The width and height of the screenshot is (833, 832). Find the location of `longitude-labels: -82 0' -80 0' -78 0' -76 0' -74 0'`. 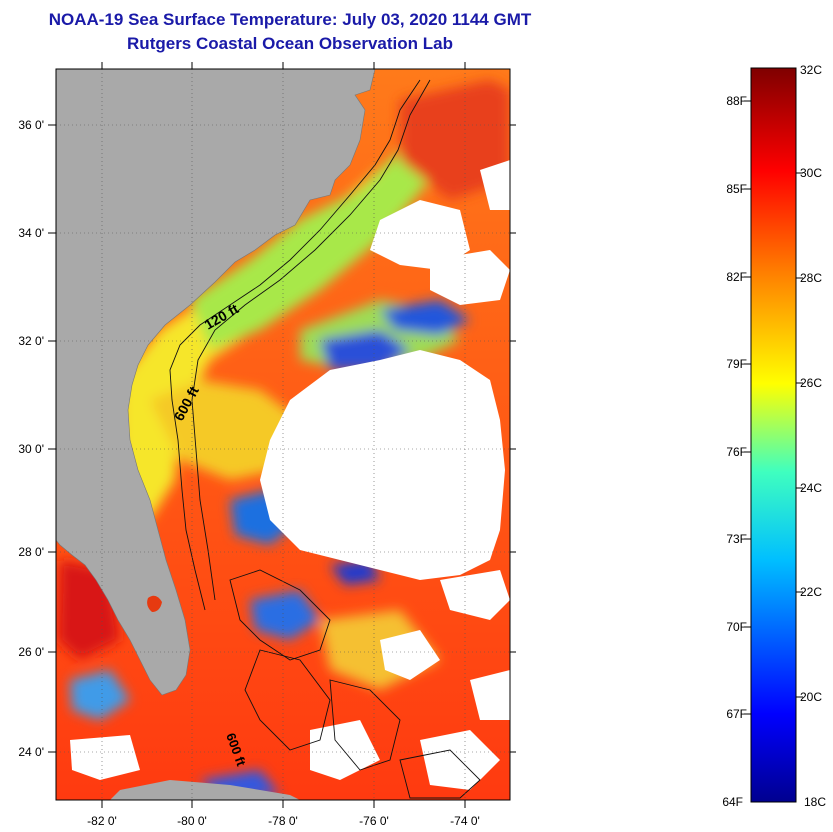

longitude-labels: -82 0' -80 0' -78 0' -76 0' -74 0' is located at coordinates (283, 821).